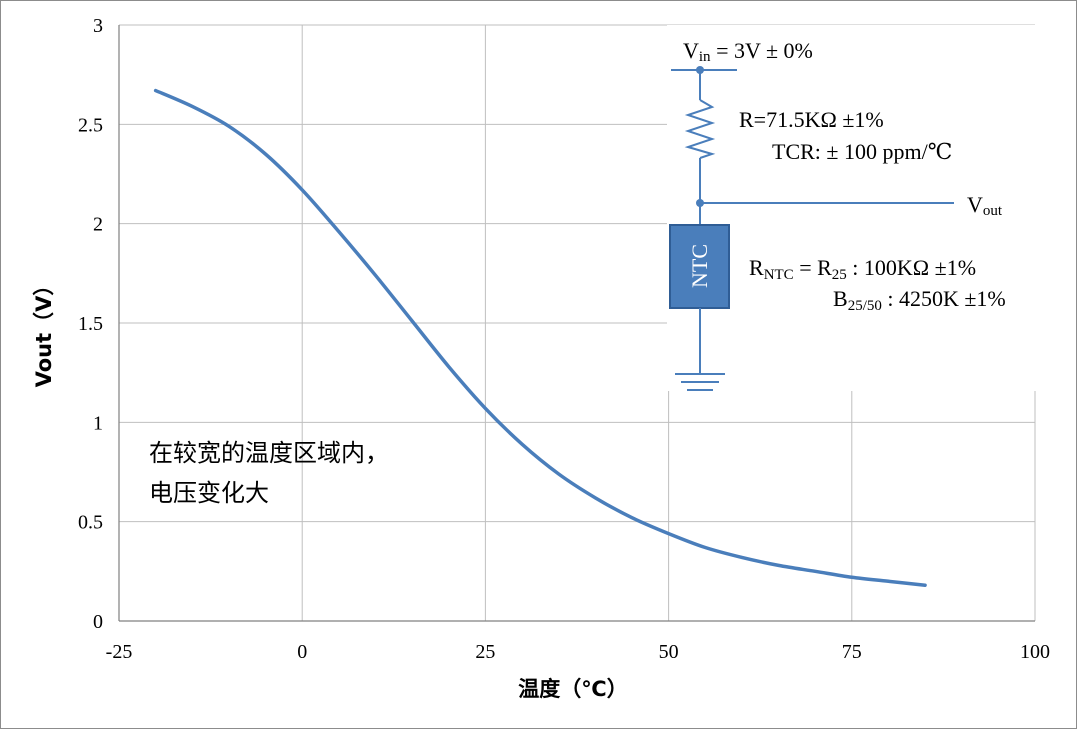 This screenshot has height=729, width=1077. What do you see at coordinates (1035, 652) in the screenshot?
I see `x-tick-label: 100` at bounding box center [1035, 652].